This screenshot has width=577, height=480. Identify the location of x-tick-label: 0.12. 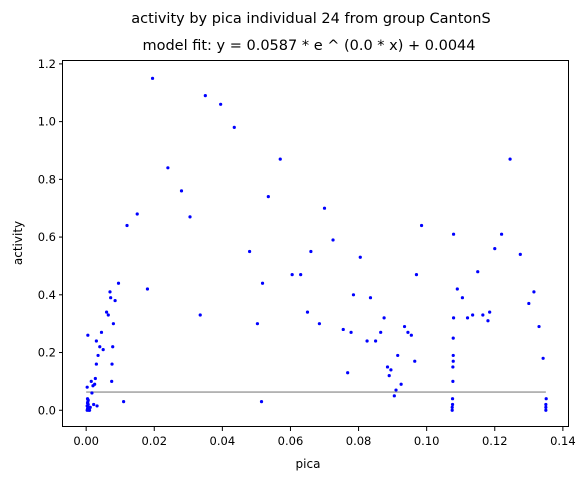
(495, 441).